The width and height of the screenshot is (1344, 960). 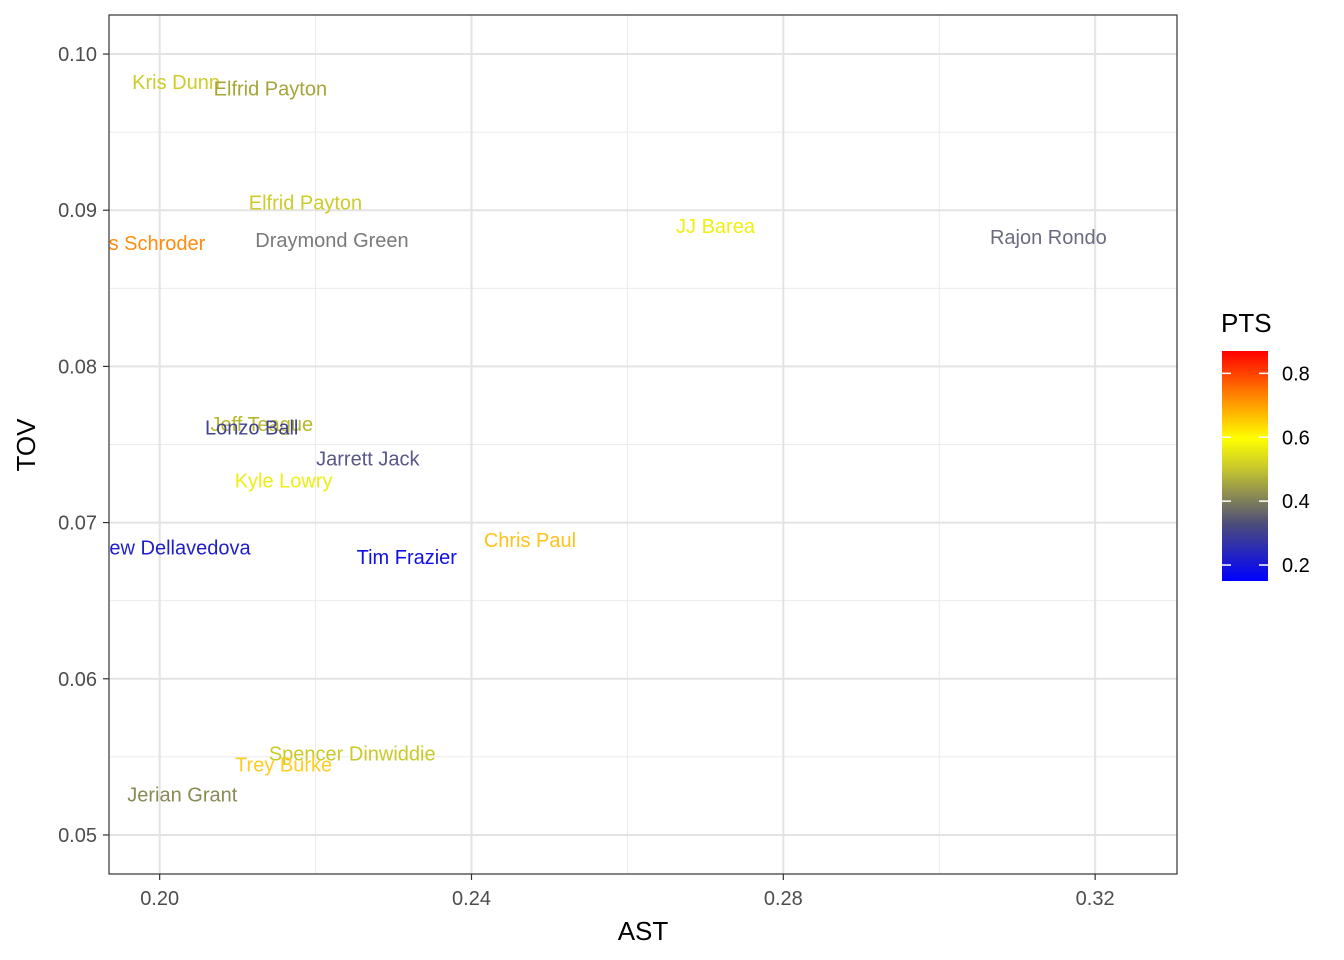 I want to click on colorbar-ticks: 0.2 0.4 0.6 0.8, so click(x=1266, y=470).